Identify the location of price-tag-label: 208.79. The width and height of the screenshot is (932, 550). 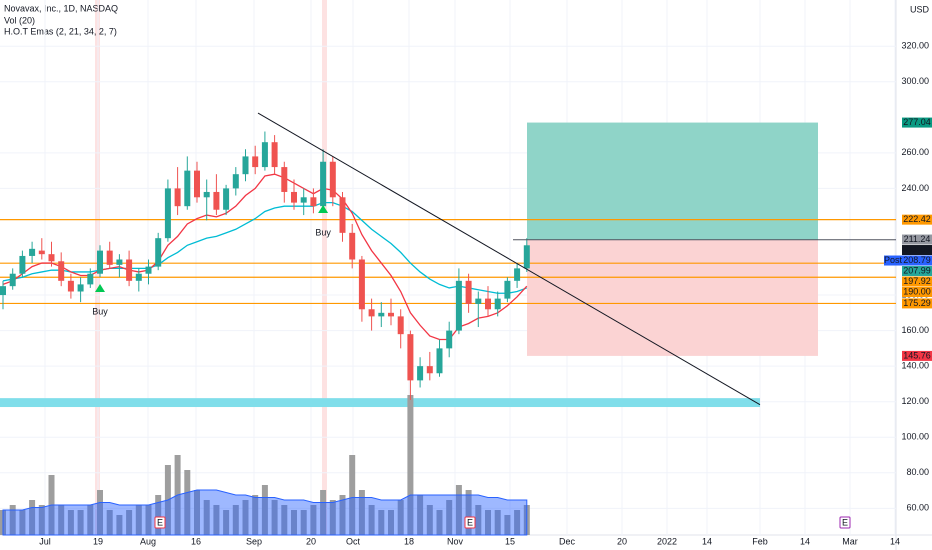
(917, 260).